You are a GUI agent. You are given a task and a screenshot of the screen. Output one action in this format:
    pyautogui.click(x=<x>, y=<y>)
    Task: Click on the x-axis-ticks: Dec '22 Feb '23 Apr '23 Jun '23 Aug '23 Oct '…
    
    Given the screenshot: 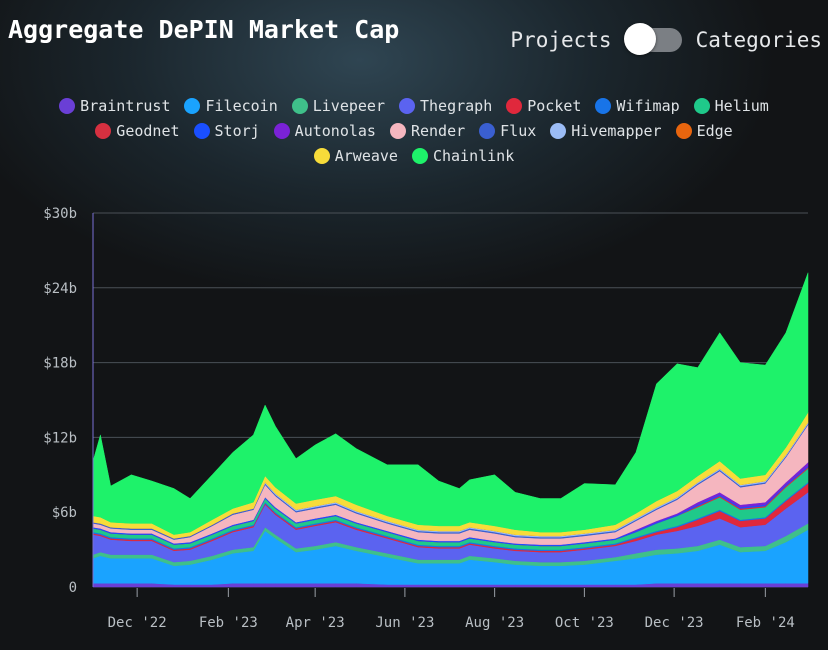 What is the action you would take?
    pyautogui.click(x=451, y=609)
    